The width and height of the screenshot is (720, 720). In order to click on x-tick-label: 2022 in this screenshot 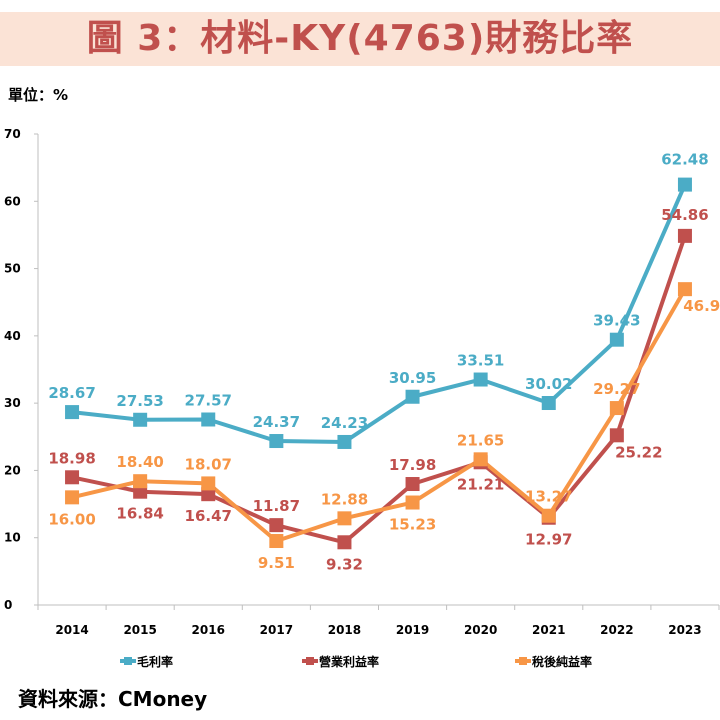, I will do `click(616, 630)`.